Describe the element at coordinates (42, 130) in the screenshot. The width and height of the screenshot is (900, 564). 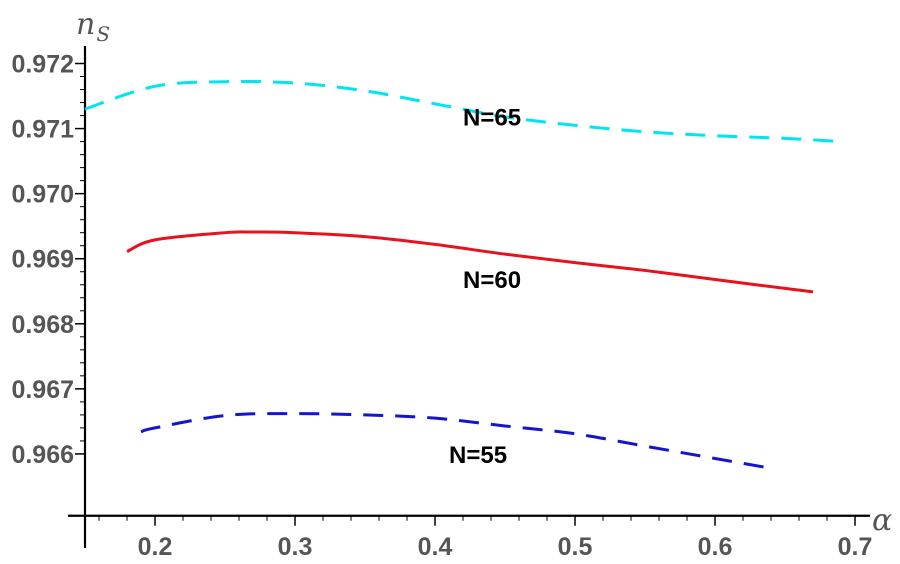
I see `y-tick-label: 0.971` at that location.